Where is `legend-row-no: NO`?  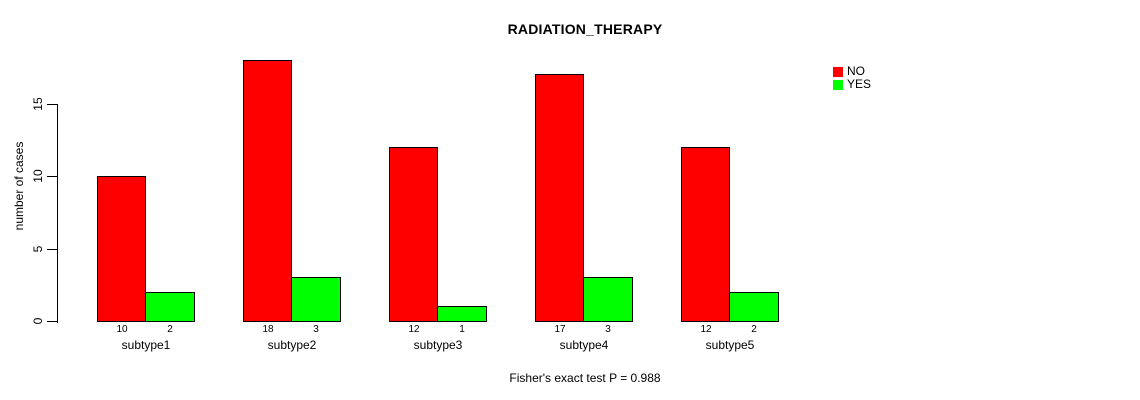
legend-row-no: NO is located at coordinates (852, 71).